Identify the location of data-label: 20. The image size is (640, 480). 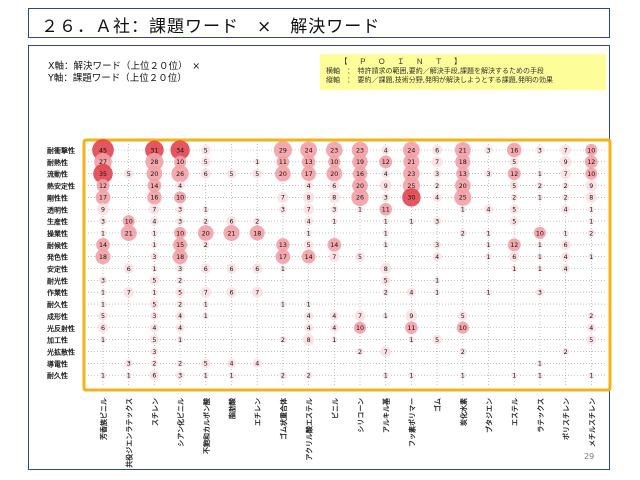
(154, 174).